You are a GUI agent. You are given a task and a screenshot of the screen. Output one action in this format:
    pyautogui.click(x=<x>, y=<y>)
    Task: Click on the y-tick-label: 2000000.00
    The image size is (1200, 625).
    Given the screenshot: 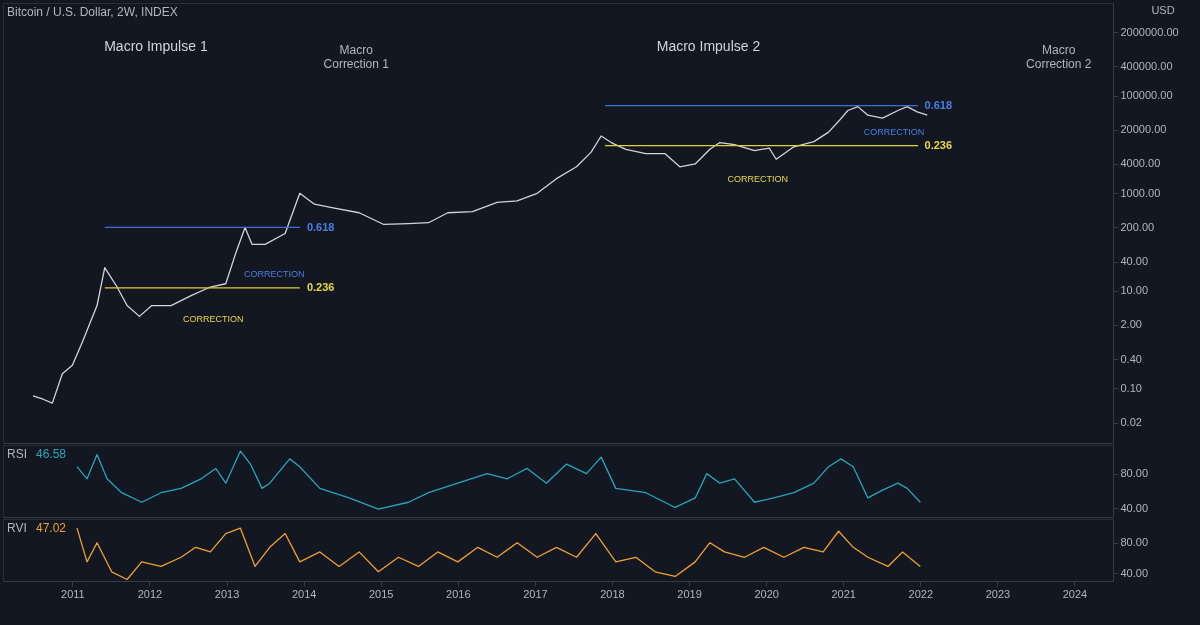 What is the action you would take?
    pyautogui.click(x=1149, y=31)
    